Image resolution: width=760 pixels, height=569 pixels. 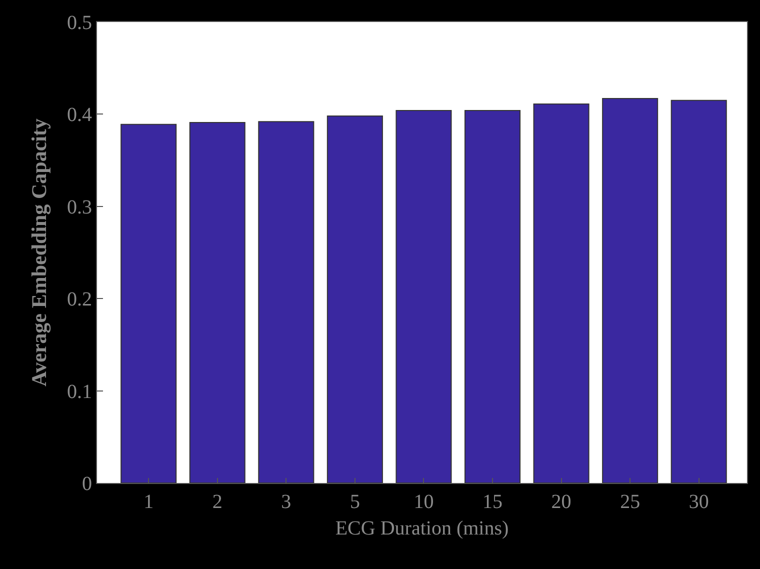 What do you see at coordinates (422, 529) in the screenshot?
I see `x-axis-title: ECG Duration (mins)` at bounding box center [422, 529].